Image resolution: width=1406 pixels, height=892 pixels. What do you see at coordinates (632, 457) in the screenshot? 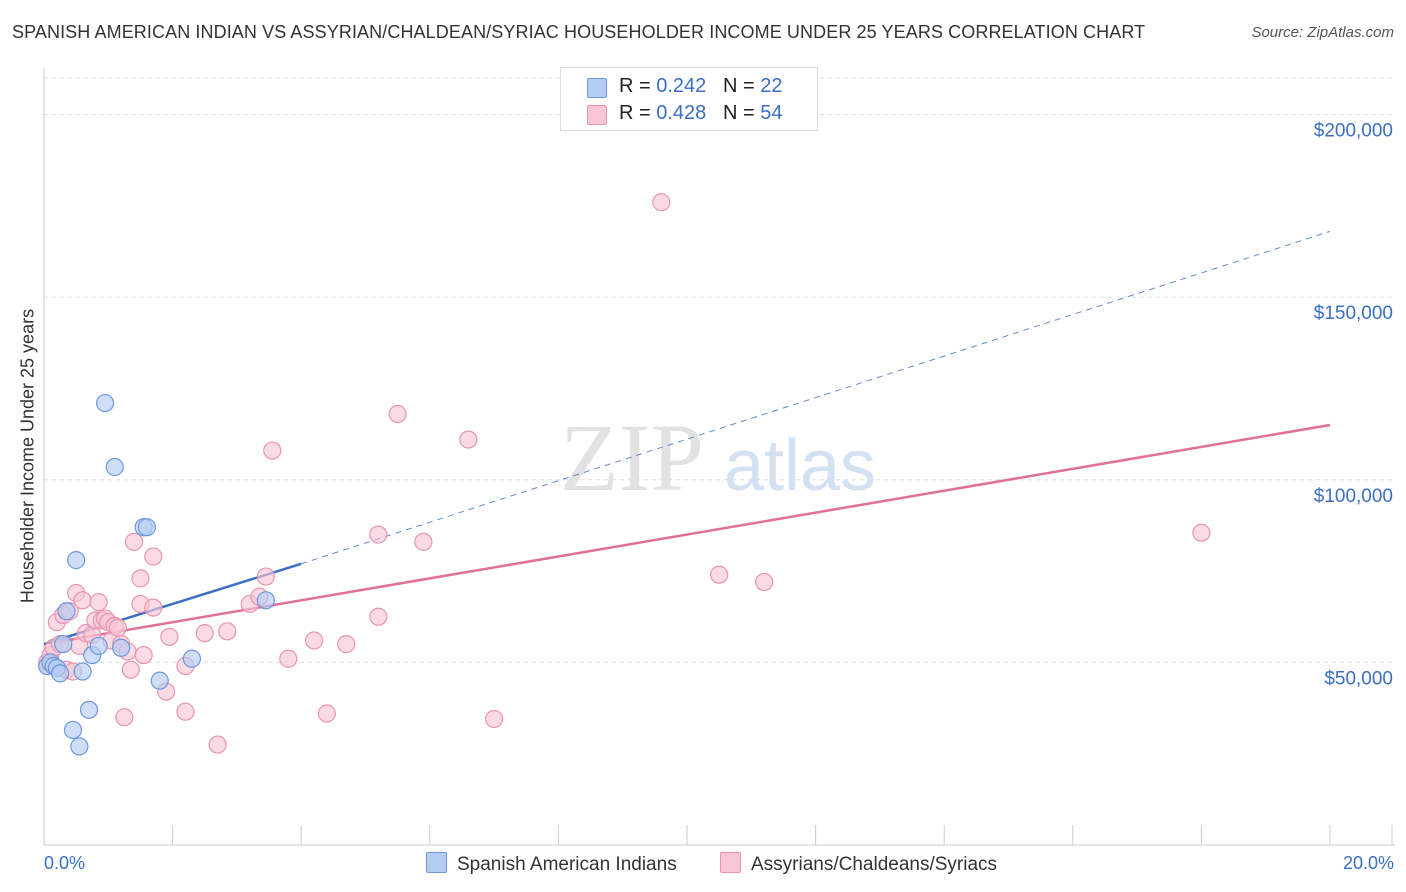
I see `watermark-zip: ZIP` at bounding box center [632, 457].